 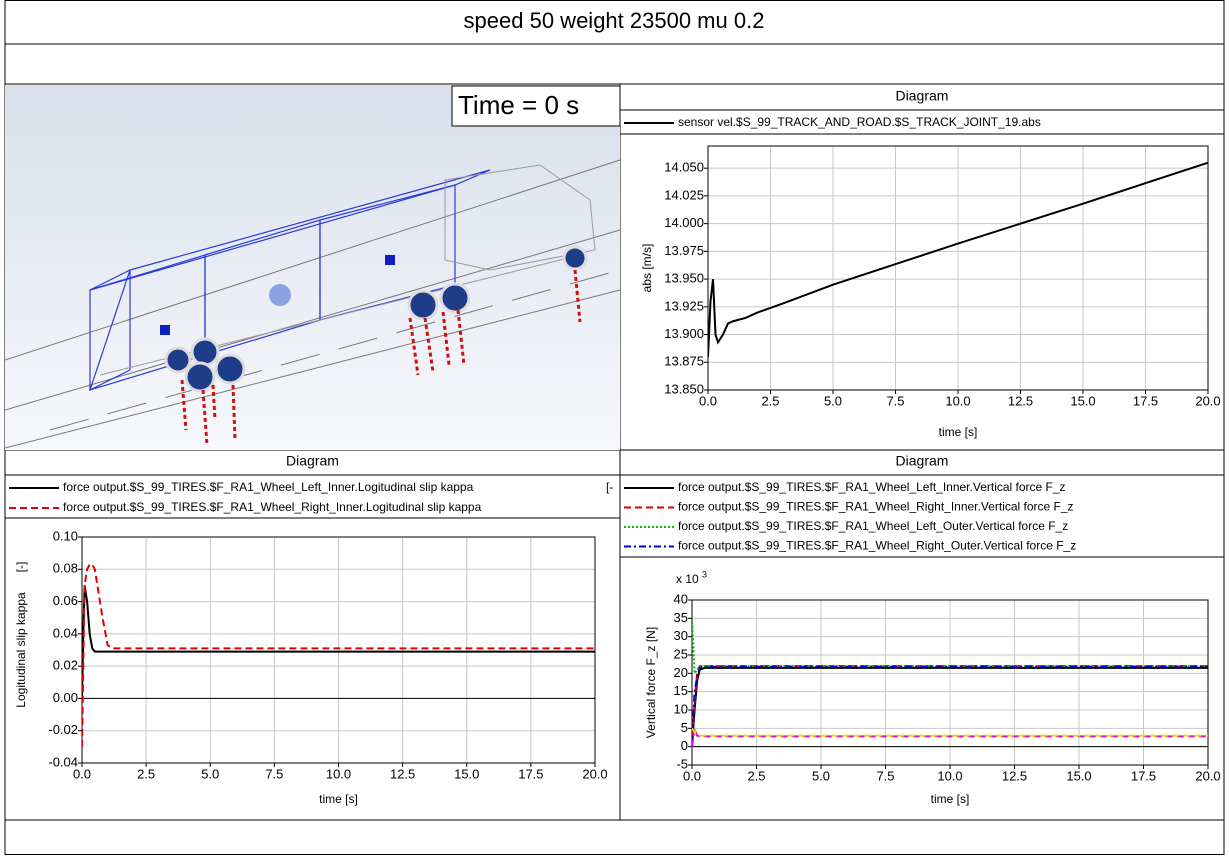 What do you see at coordinates (704, 574) in the screenshot?
I see `axis-multiplier-exponent: 3` at bounding box center [704, 574].